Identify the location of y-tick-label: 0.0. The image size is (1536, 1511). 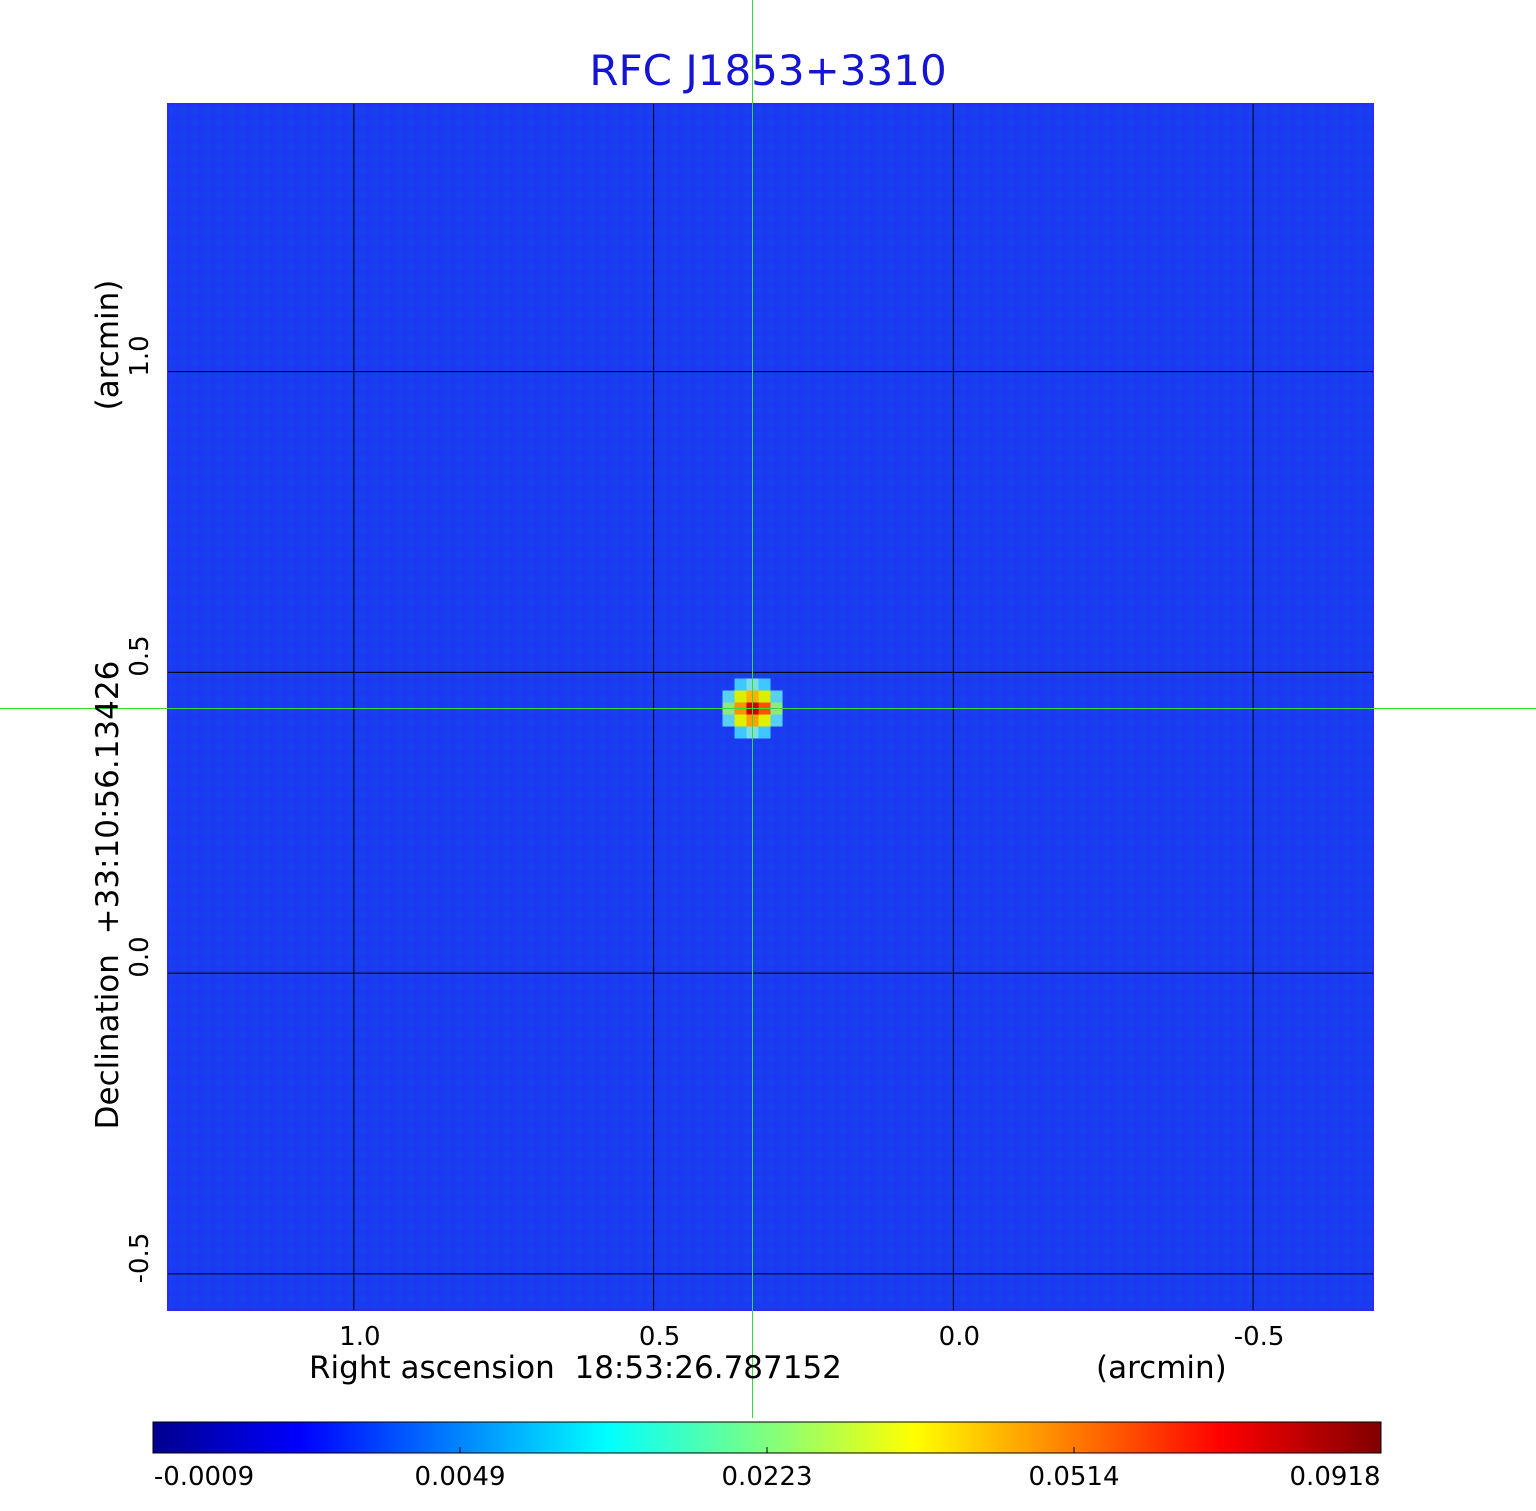
(140, 957).